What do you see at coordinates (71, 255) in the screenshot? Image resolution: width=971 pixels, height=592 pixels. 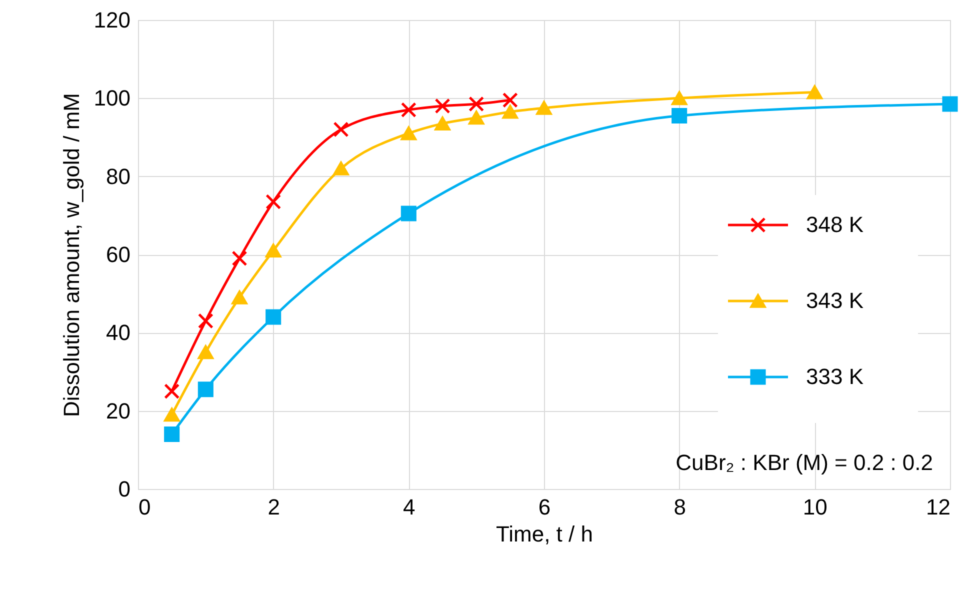 I see `y-axis-title: Dissolution amount, w_gold / mM` at bounding box center [71, 255].